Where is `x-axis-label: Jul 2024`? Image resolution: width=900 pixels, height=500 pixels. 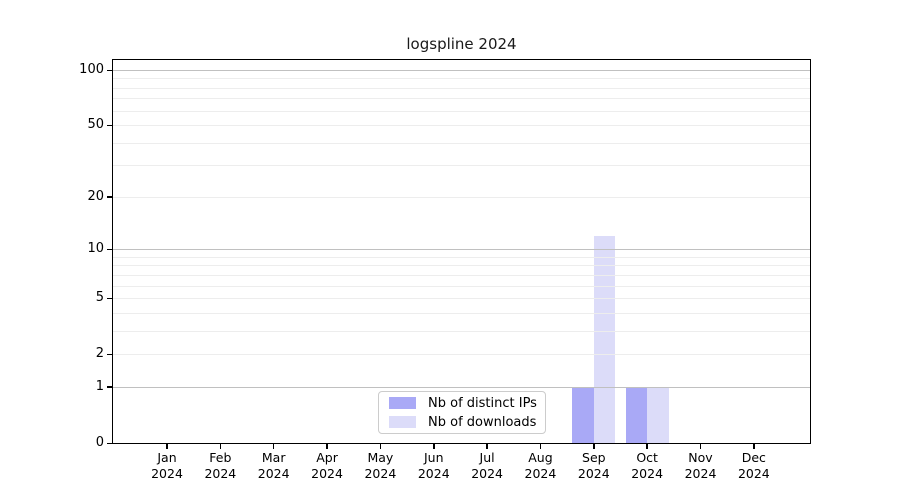 x-axis-label: Jul 2024 is located at coordinates (487, 465).